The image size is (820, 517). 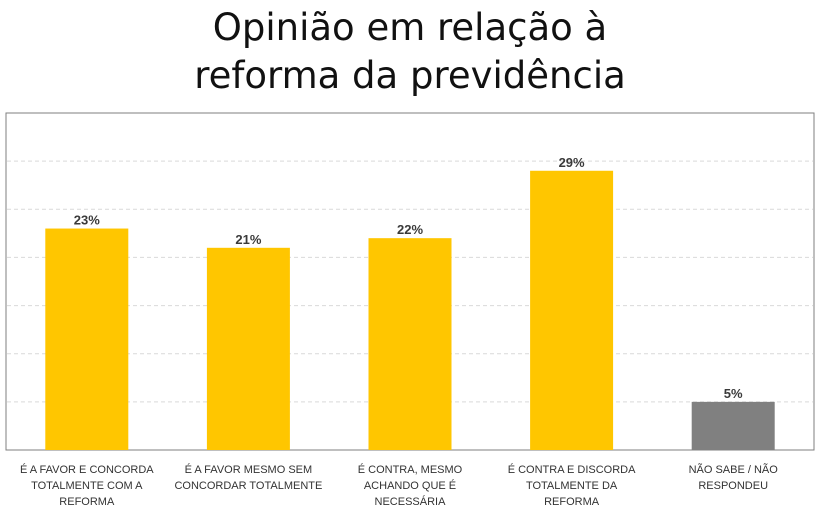 What do you see at coordinates (572, 162) in the screenshot?
I see `data-label-4: 29%` at bounding box center [572, 162].